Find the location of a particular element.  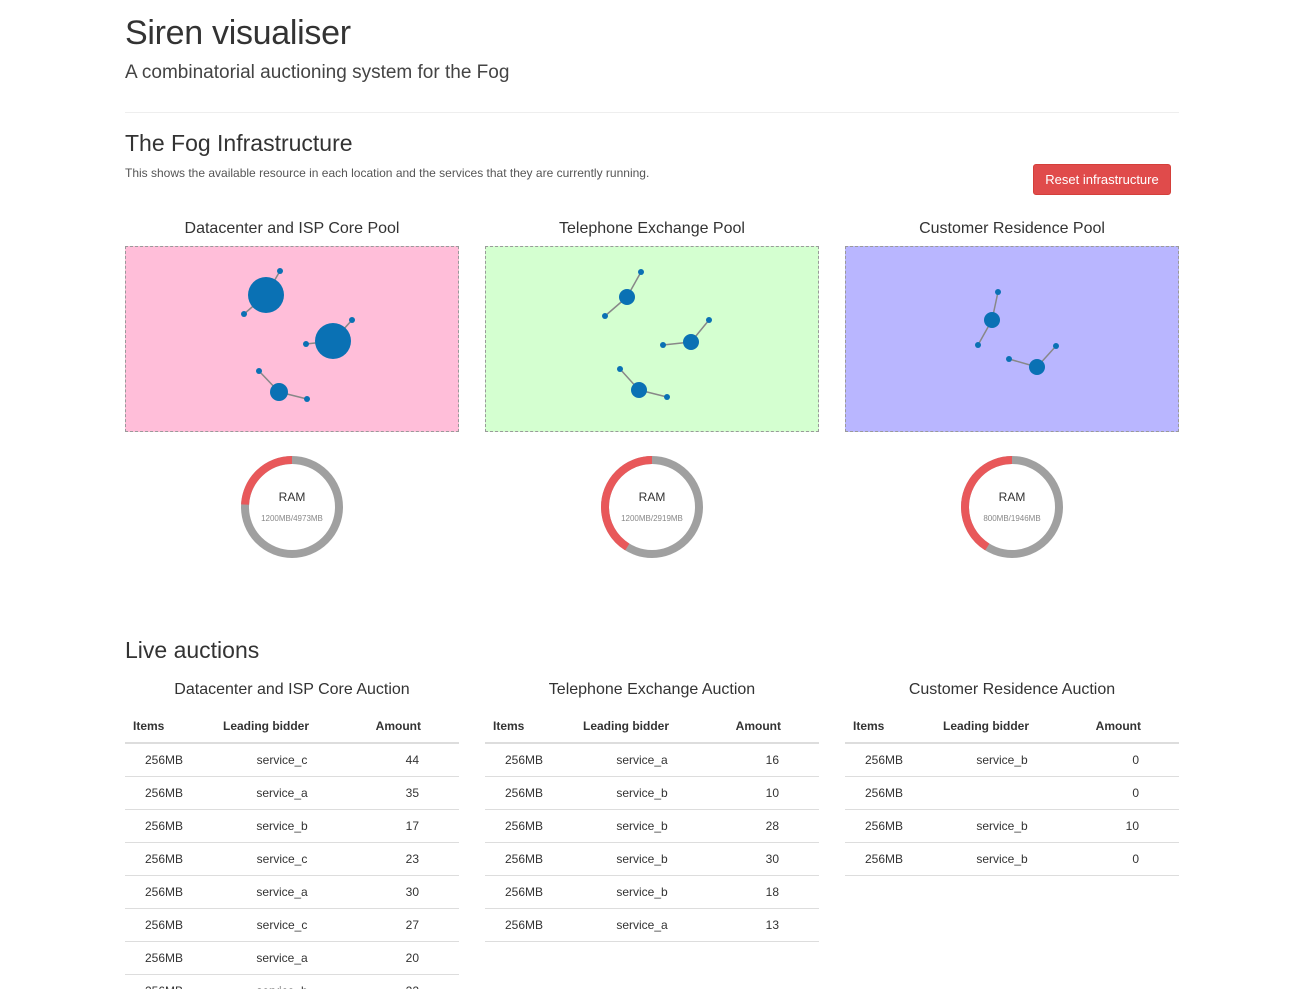

cell-amount: 13 is located at coordinates (764, 925).